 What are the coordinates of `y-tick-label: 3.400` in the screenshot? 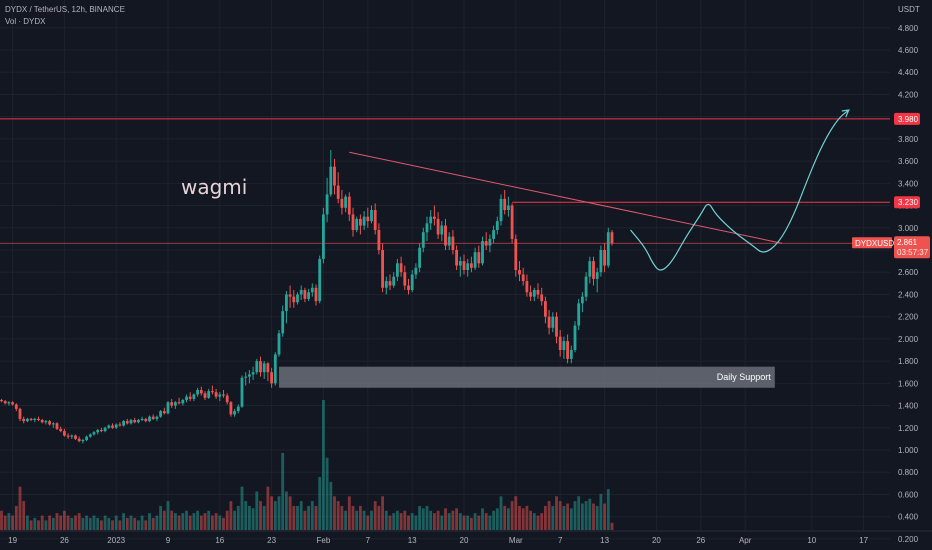 It's located at (908, 183).